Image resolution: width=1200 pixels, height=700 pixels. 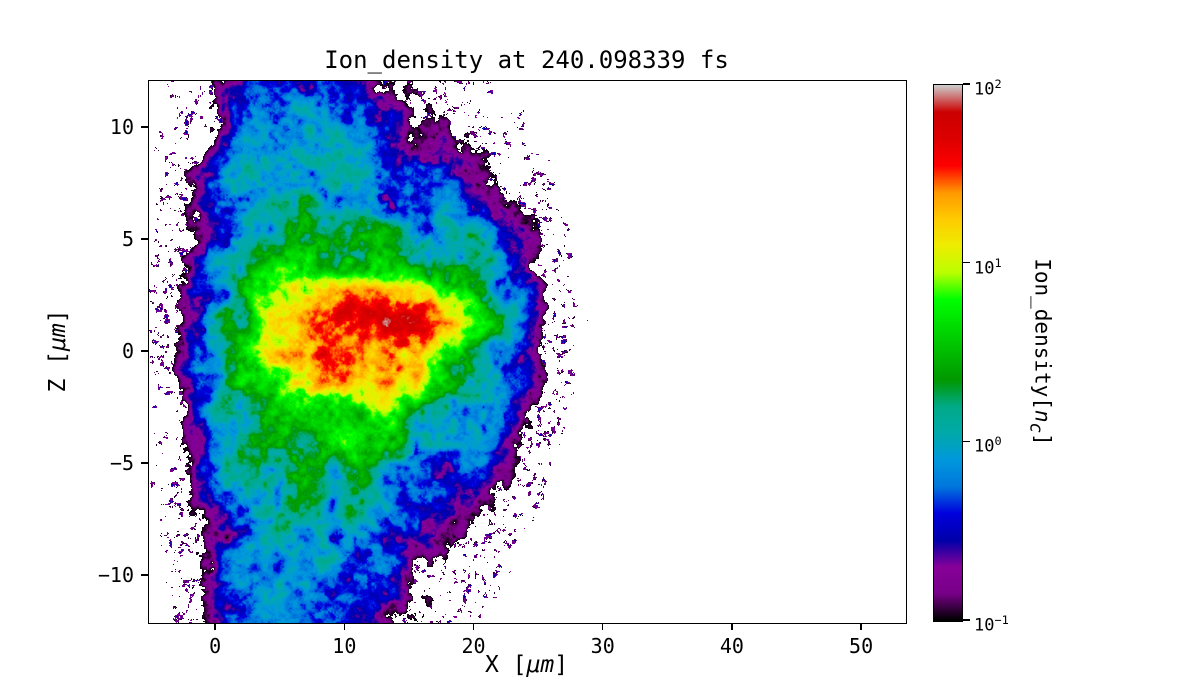 I want to click on y-axis-label: Z [μm], so click(x=58, y=350).